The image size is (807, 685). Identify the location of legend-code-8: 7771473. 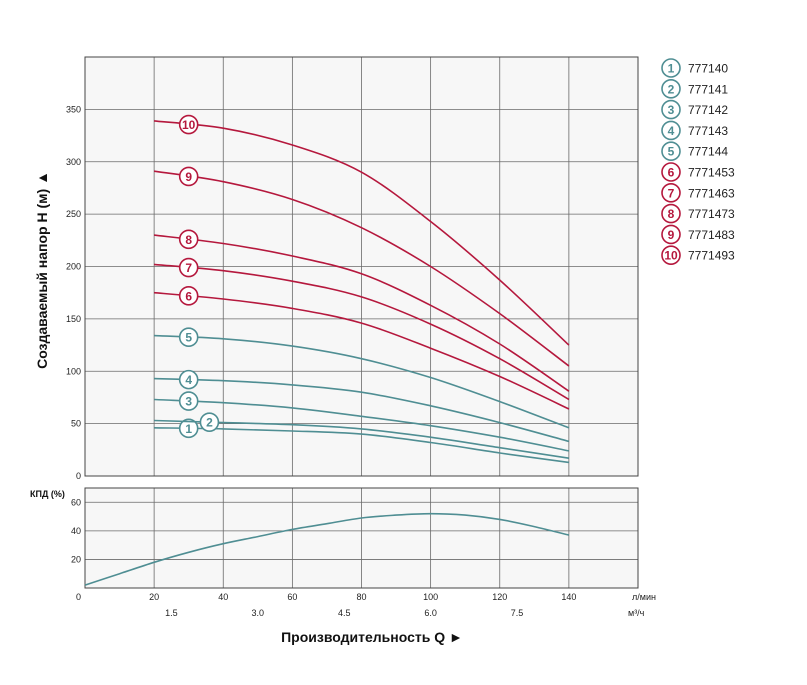
(711, 214).